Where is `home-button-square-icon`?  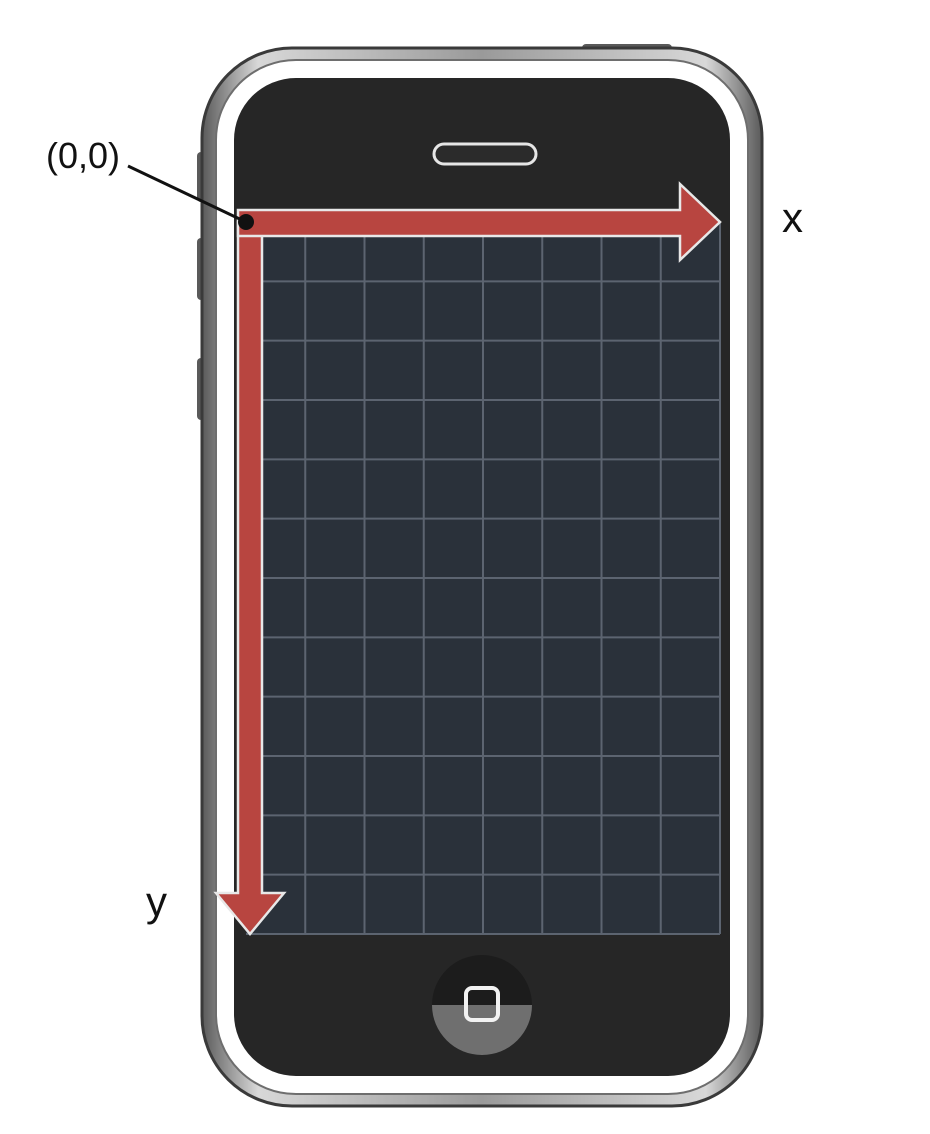 home-button-square-icon is located at coordinates (482, 1004).